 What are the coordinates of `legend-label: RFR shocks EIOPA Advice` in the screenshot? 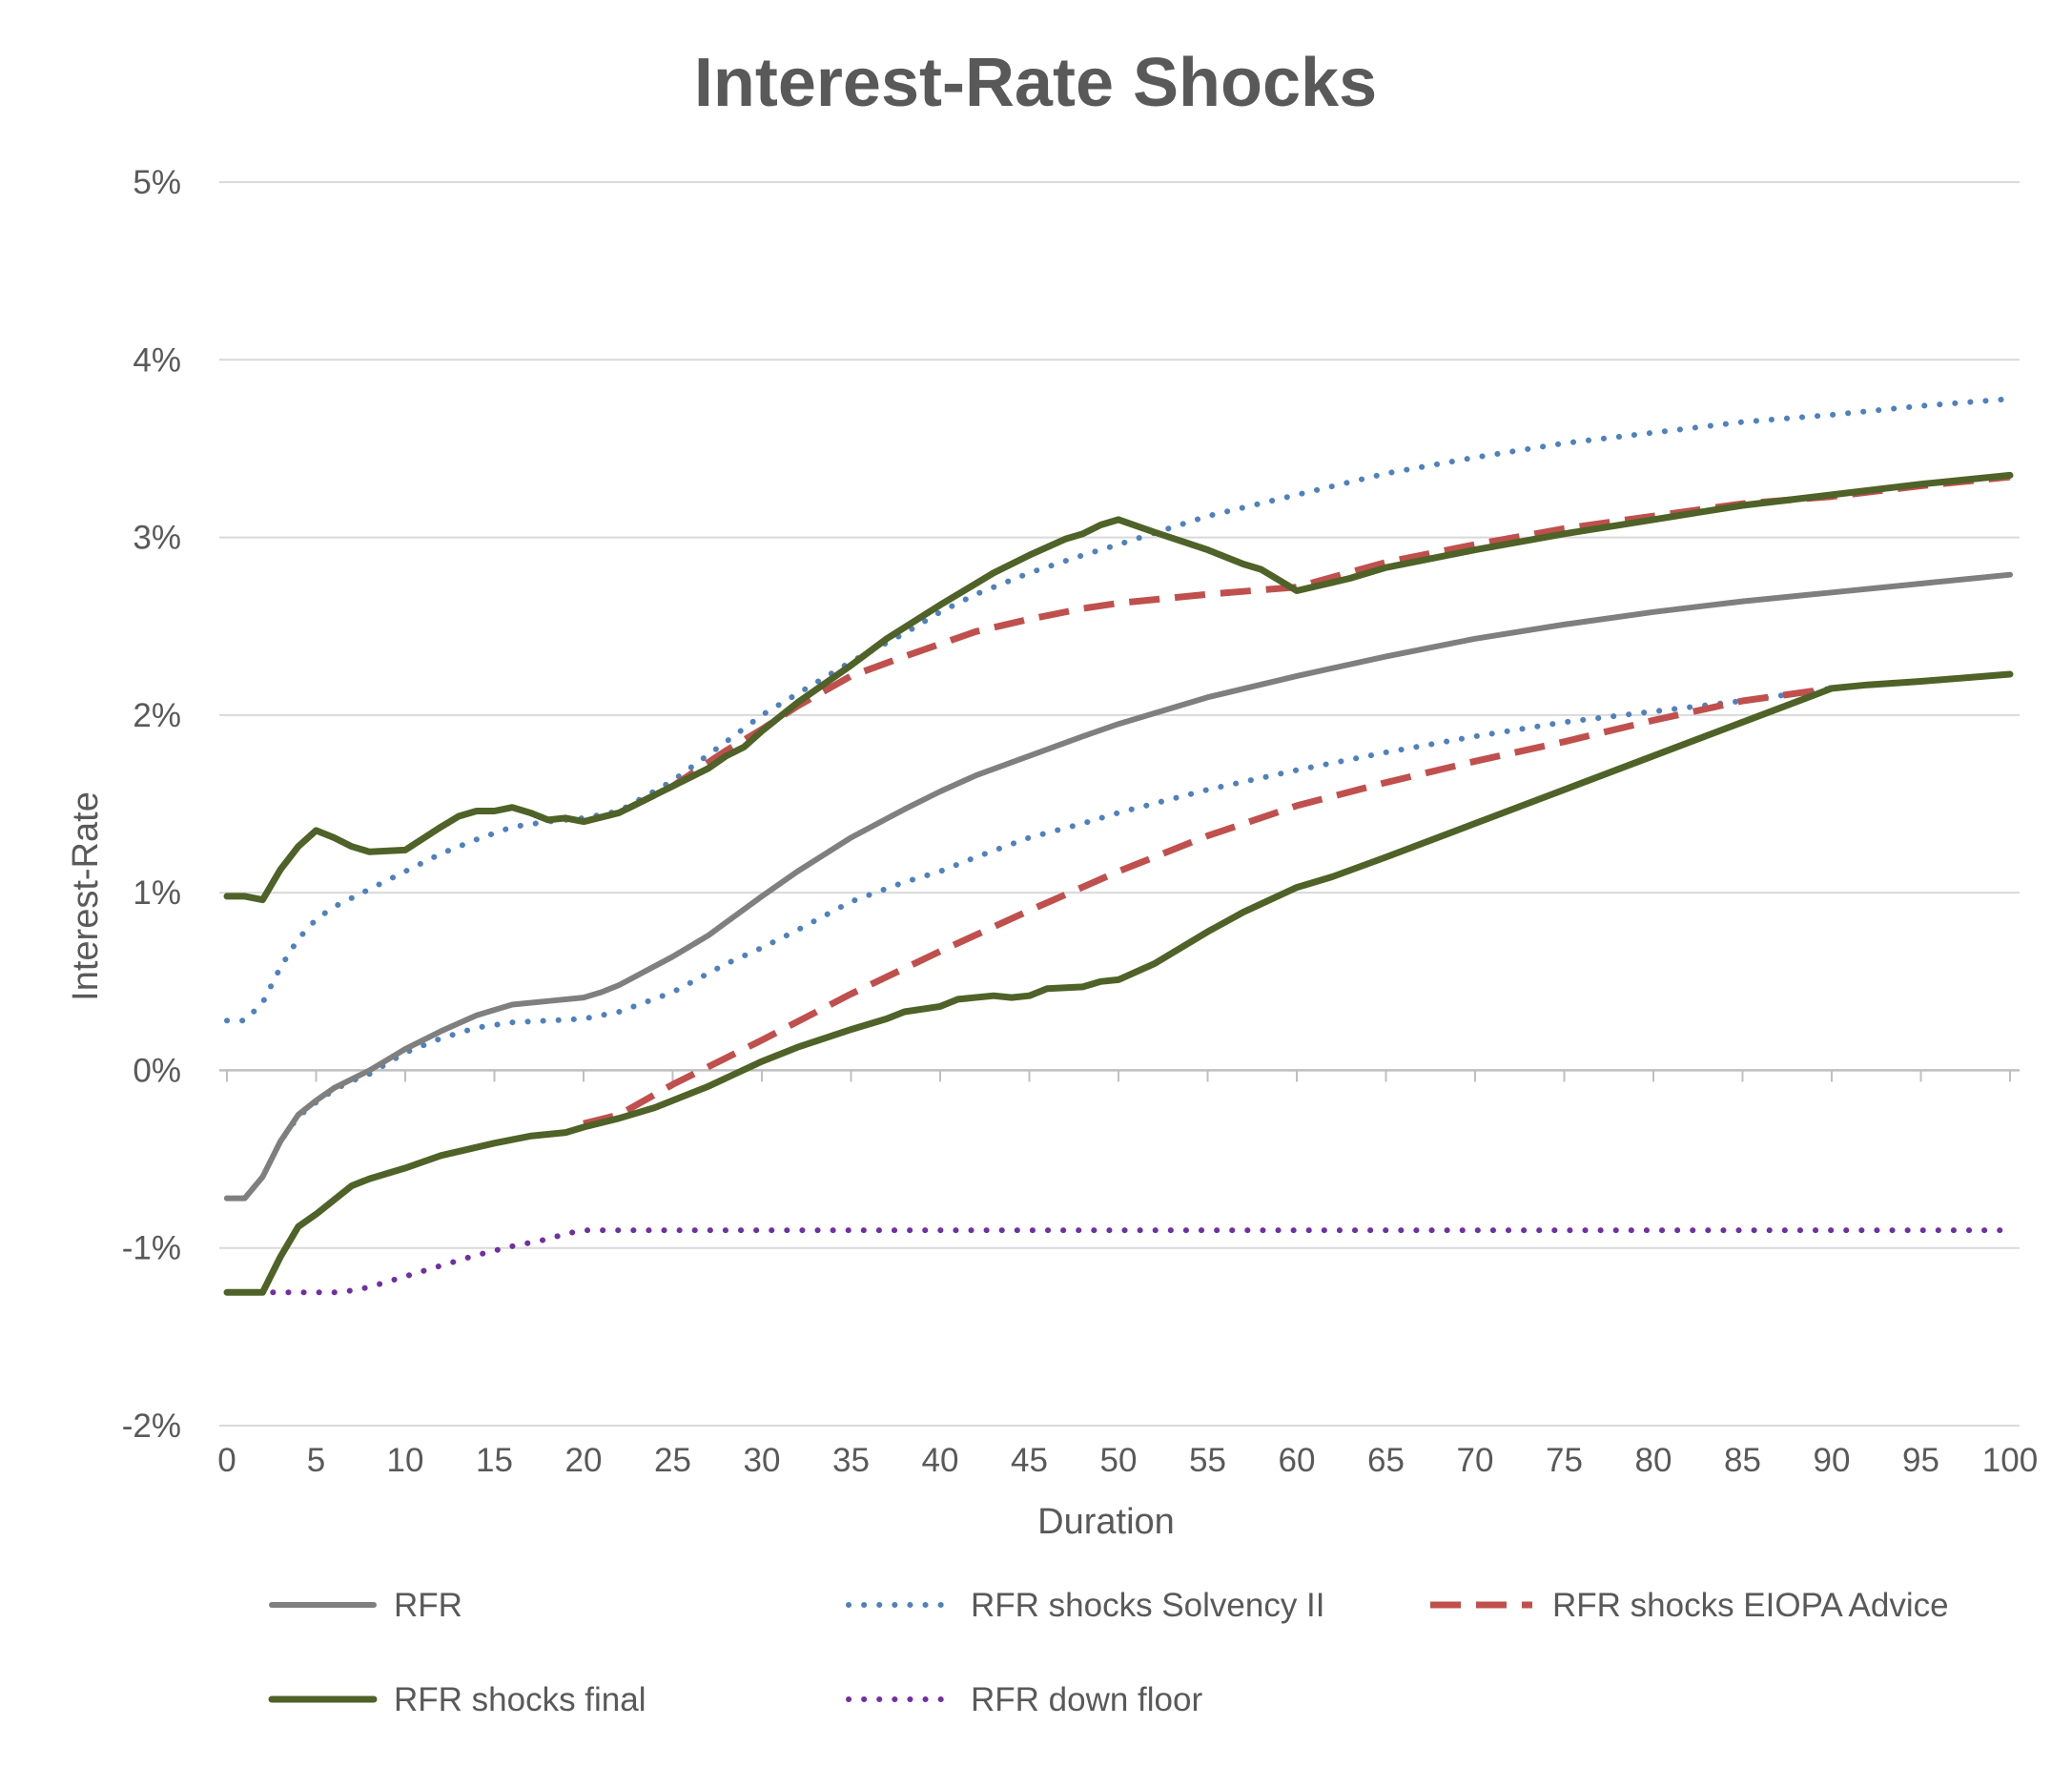 It's located at (1751, 1605).